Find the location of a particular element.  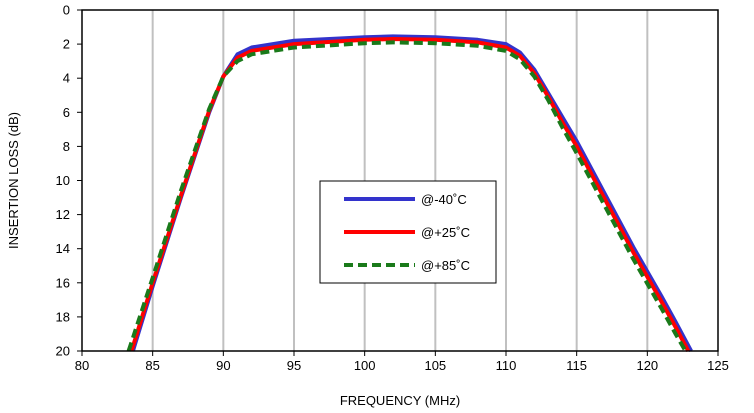

y-tick-label: 16 is located at coordinates (63, 282).